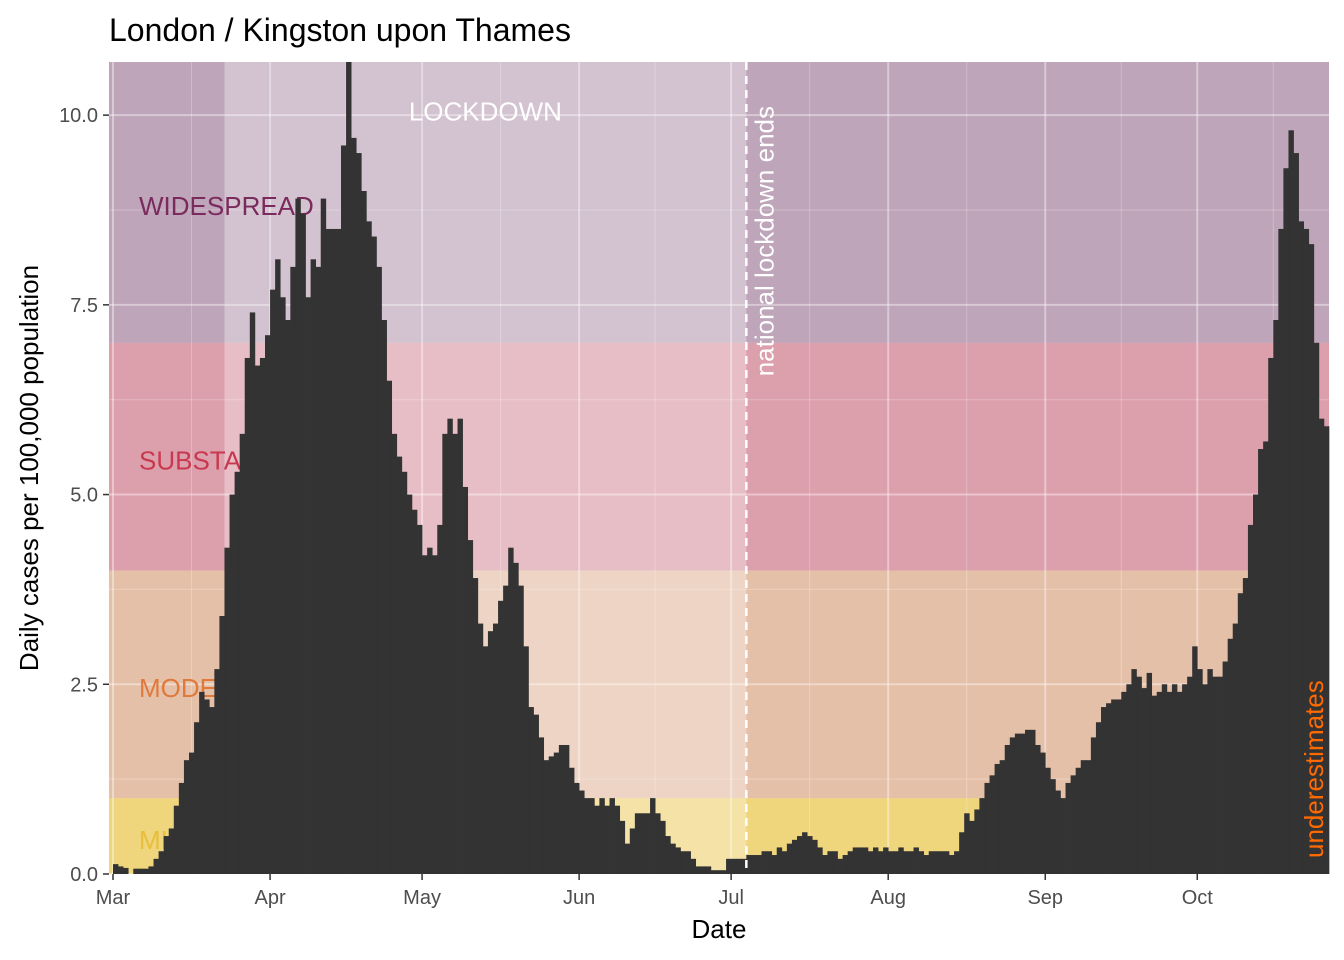 Image resolution: width=1344 pixels, height=960 pixels. I want to click on lockdown-label: LOCKDOWN, so click(485, 111).